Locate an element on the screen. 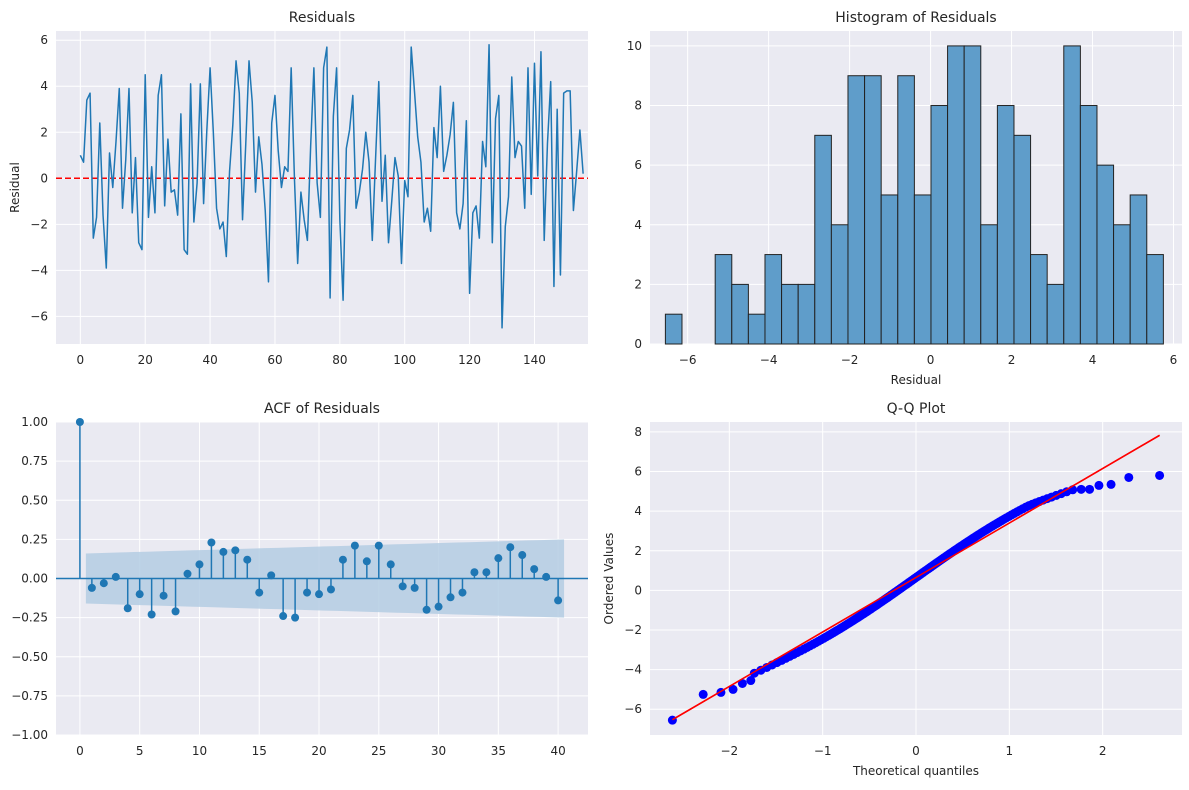 This screenshot has width=1189, height=790. acf-title: ACF of Residuals is located at coordinates (322, 409).